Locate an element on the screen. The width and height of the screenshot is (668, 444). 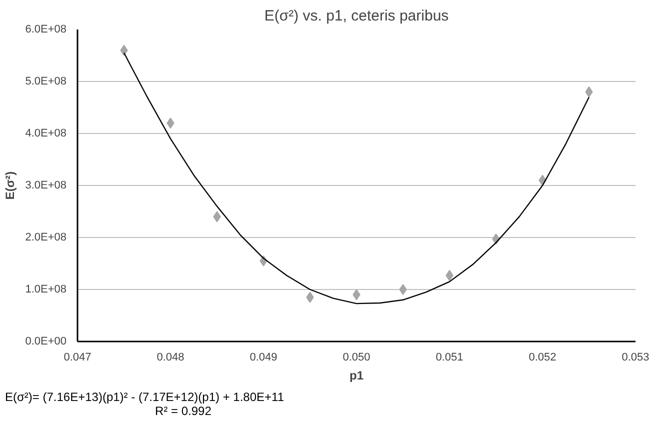
y-tick-label: 0.0E+00 is located at coordinates (46, 342).